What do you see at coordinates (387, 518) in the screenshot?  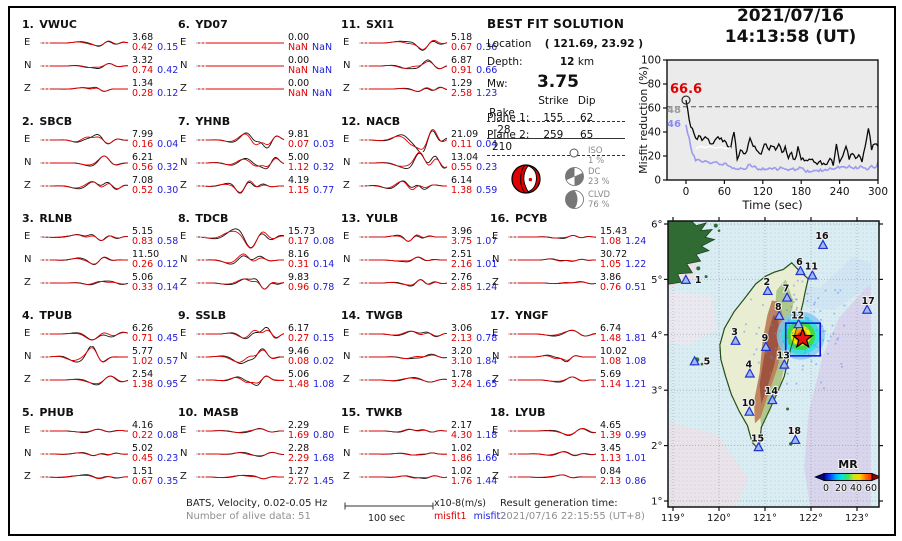 I see `scale-bar-label: 100 sec` at bounding box center [387, 518].